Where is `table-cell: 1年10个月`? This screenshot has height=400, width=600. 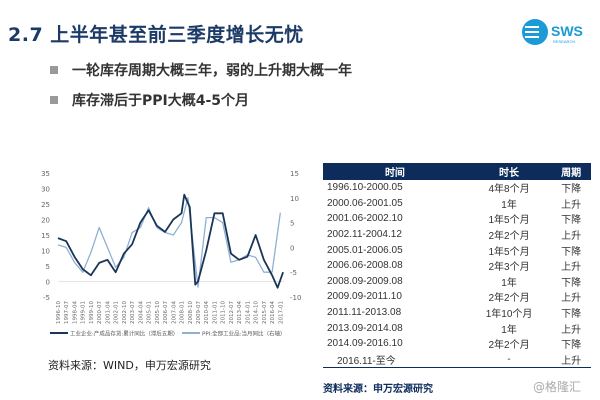
table-cell: 1年10个月 is located at coordinates (509, 315).